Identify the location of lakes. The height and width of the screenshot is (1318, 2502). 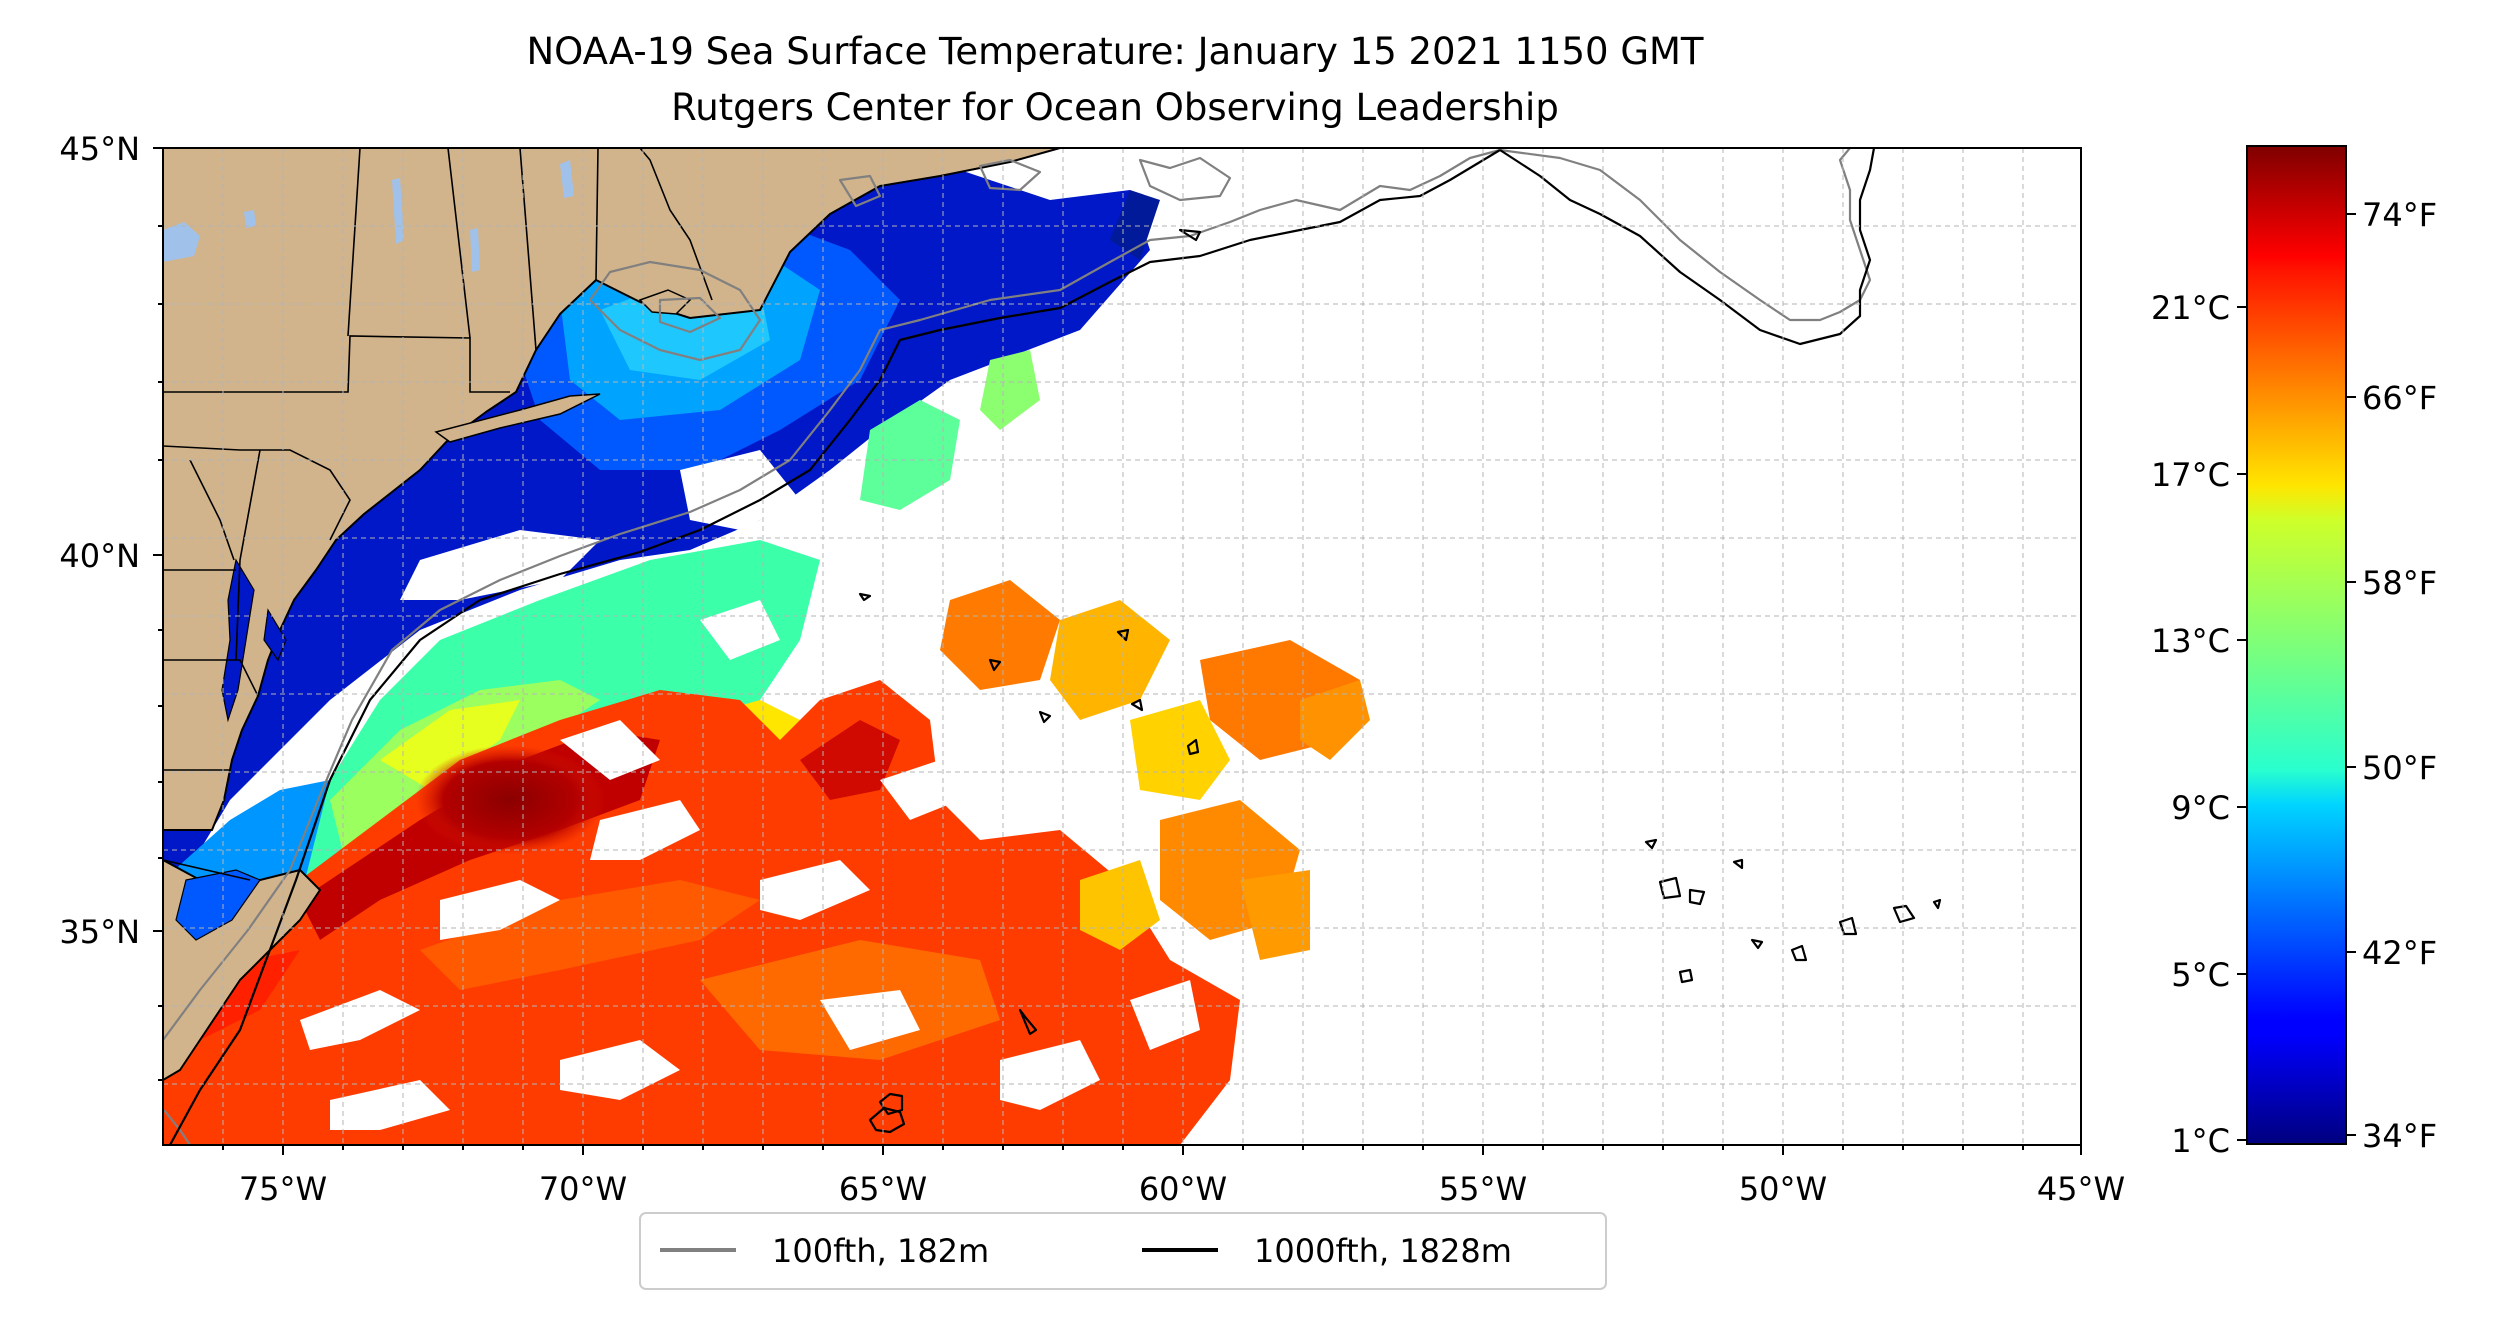
(368, 216).